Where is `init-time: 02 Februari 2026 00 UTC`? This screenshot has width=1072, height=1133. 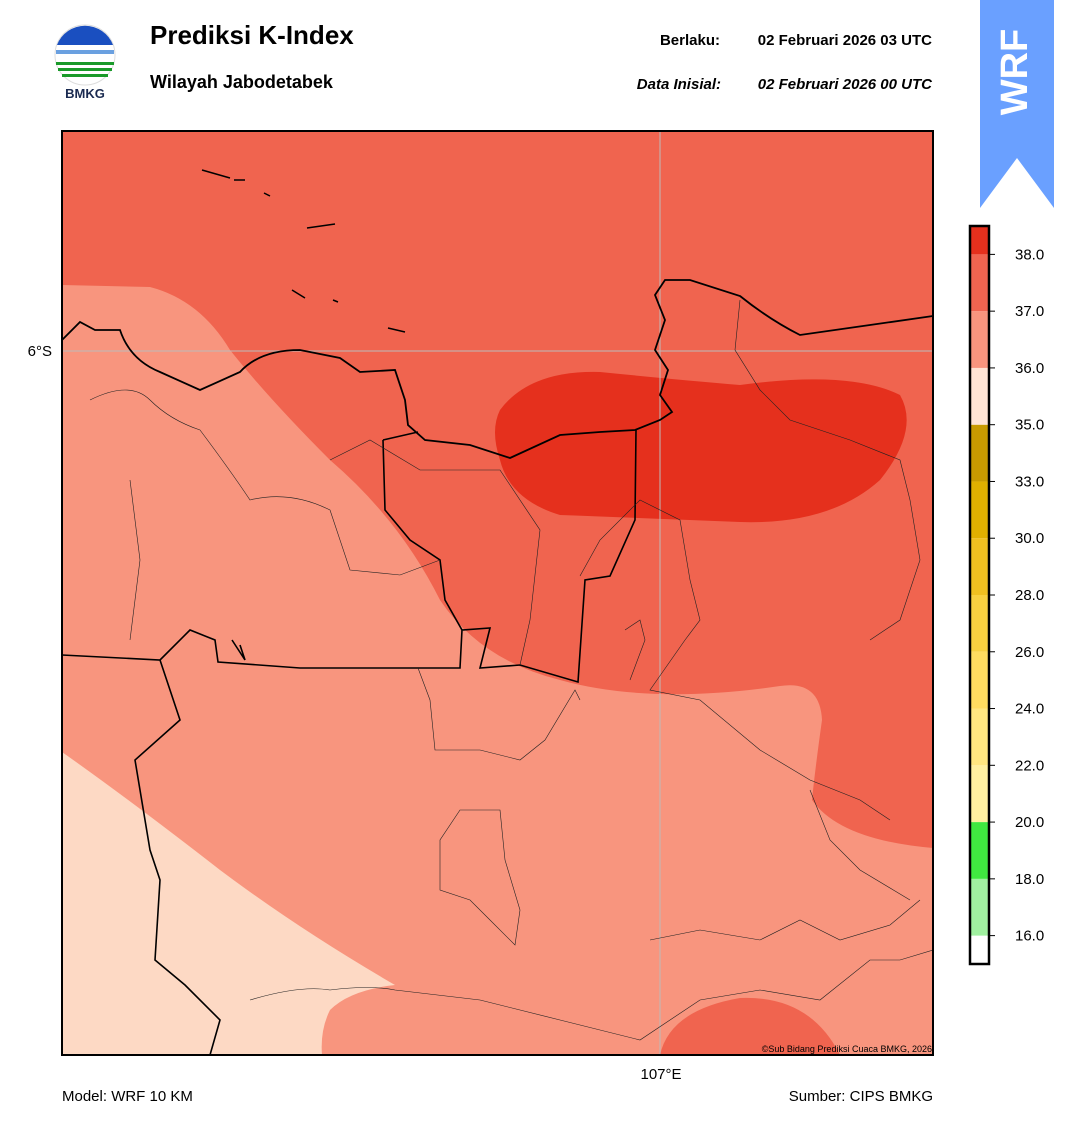 init-time: 02 Februari 2026 00 UTC is located at coordinates (845, 84).